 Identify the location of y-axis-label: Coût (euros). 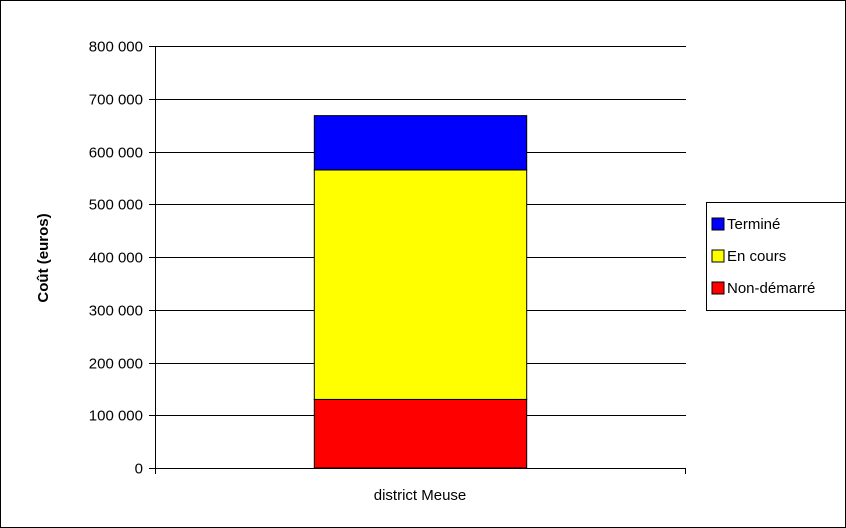
(43, 257).